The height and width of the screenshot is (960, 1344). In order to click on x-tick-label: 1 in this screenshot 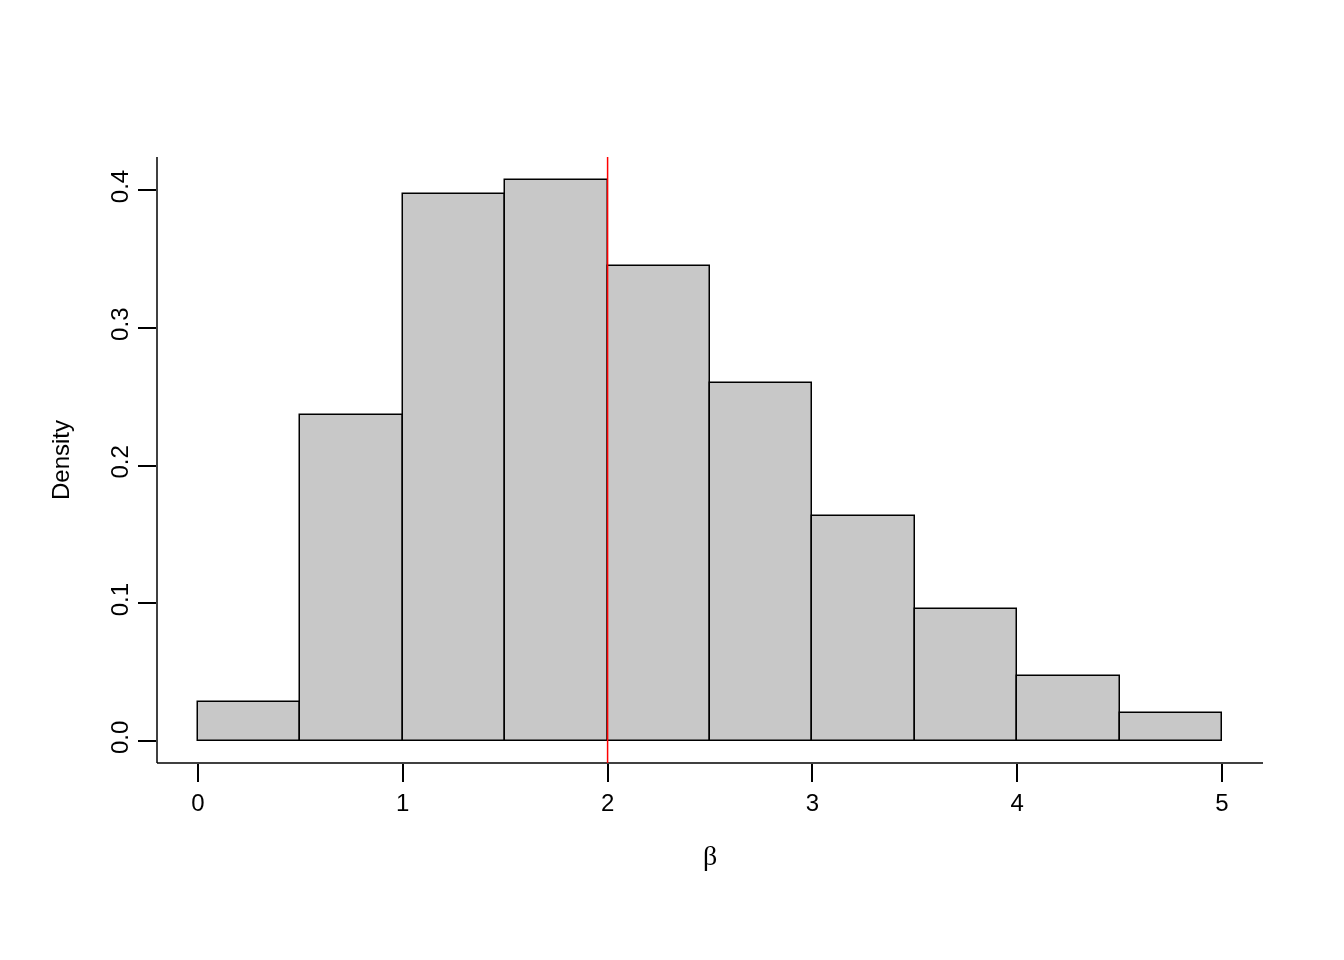, I will do `click(403, 802)`.